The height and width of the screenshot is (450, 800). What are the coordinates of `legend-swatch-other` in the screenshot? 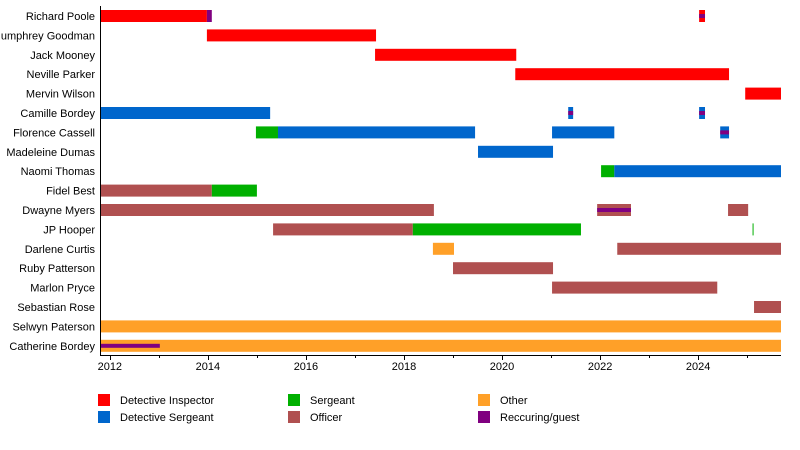 It's located at (484, 400).